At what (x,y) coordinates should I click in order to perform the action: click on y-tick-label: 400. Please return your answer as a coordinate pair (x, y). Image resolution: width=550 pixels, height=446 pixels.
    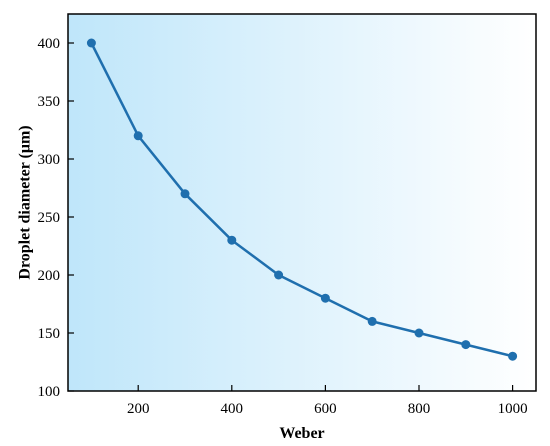
    Looking at the image, I should click on (49, 44).